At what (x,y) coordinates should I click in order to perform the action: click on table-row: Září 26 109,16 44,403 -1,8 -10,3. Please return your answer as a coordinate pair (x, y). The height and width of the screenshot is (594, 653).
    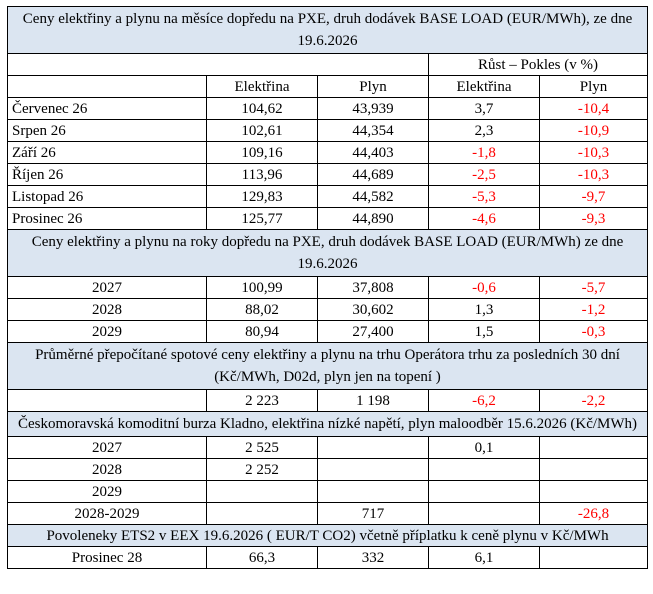
    Looking at the image, I should click on (328, 152).